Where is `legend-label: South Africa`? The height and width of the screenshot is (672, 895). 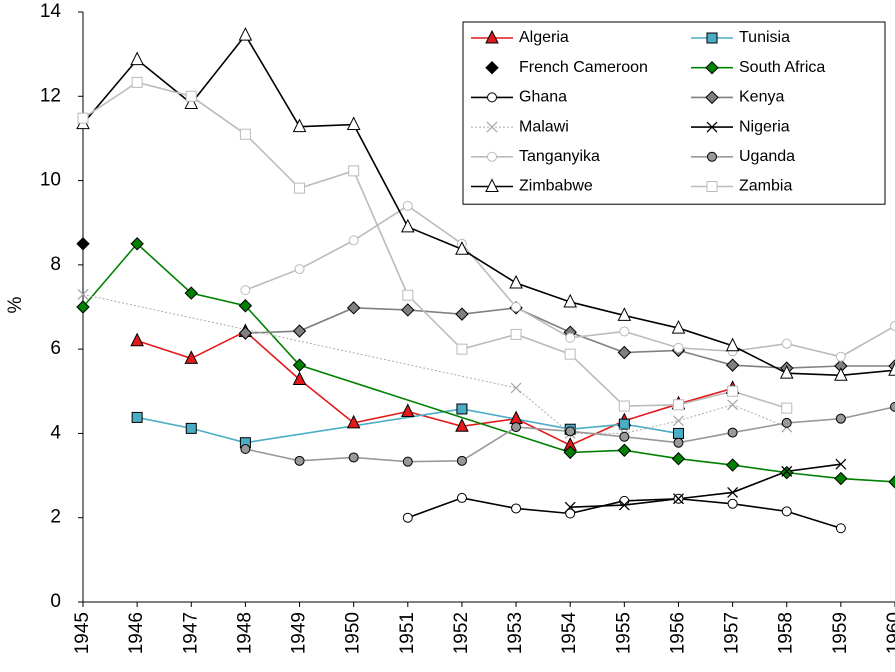
legend-label: South Africa is located at coordinates (782, 67).